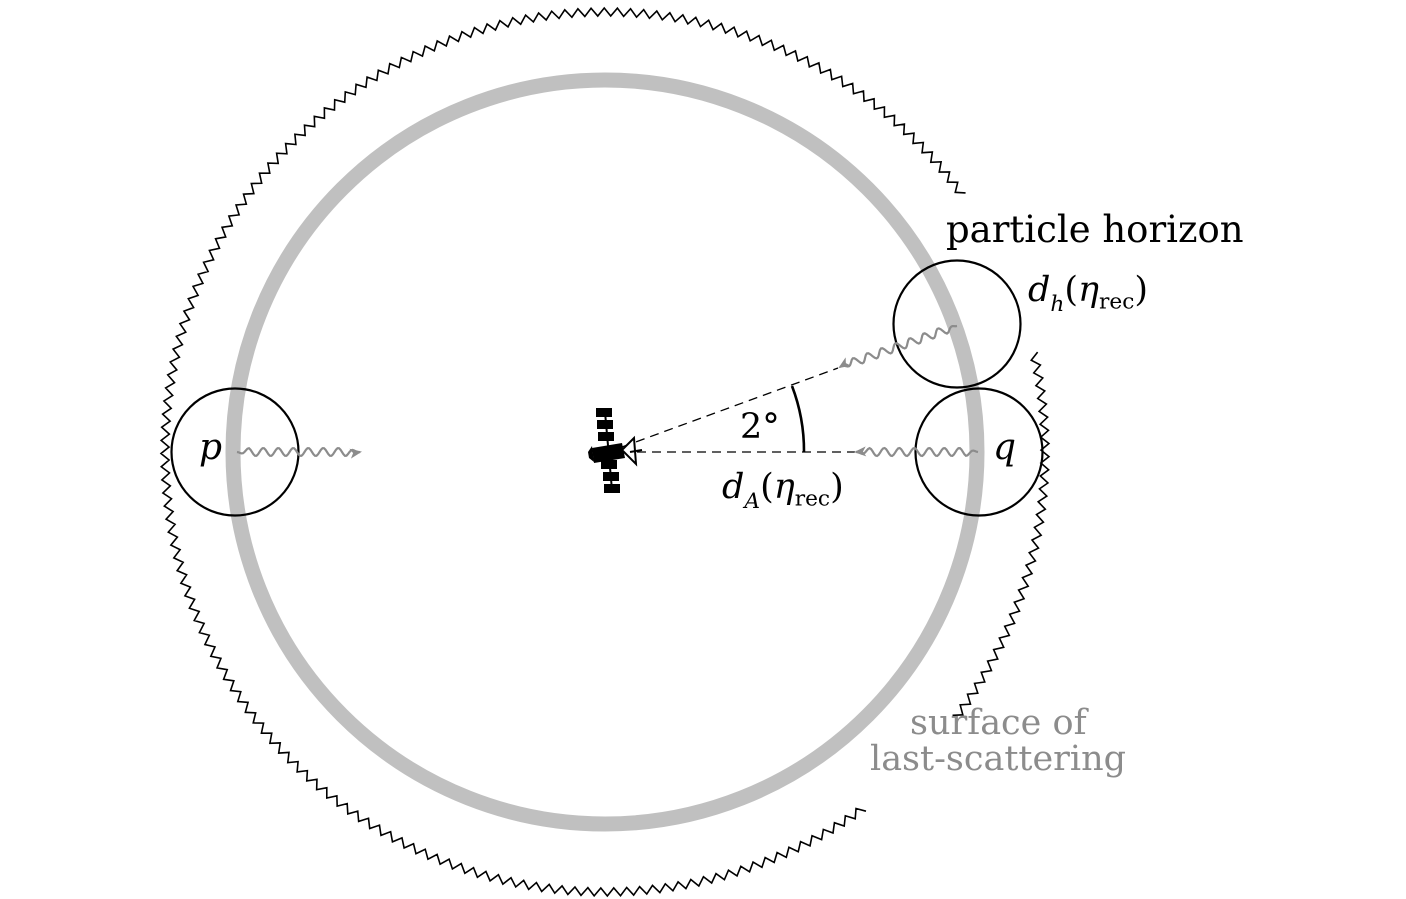  Describe the element at coordinates (211, 447) in the screenshot. I see `point-p-label: p` at that location.